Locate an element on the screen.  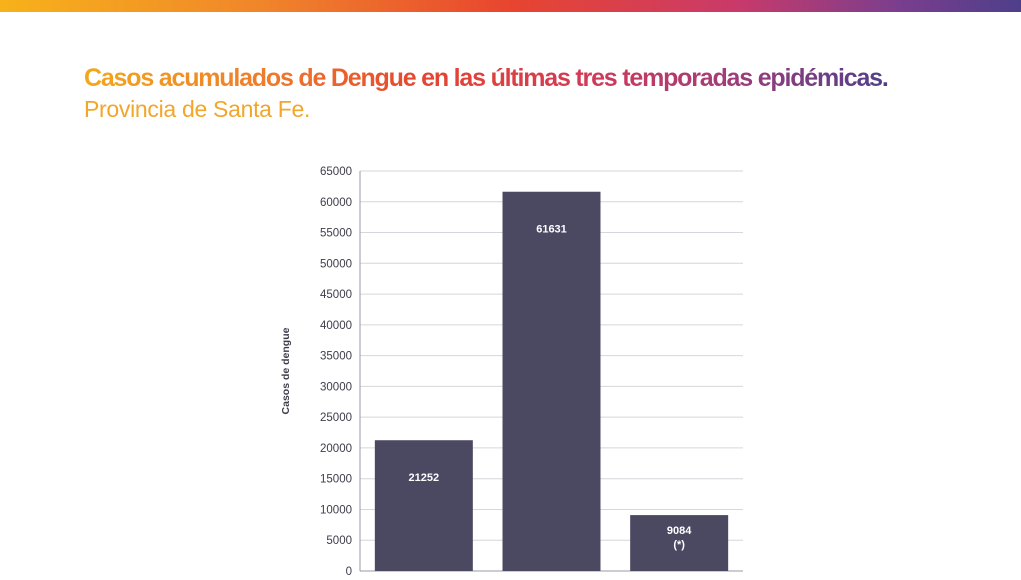
y-tick-label: 65000 is located at coordinates (336, 172).